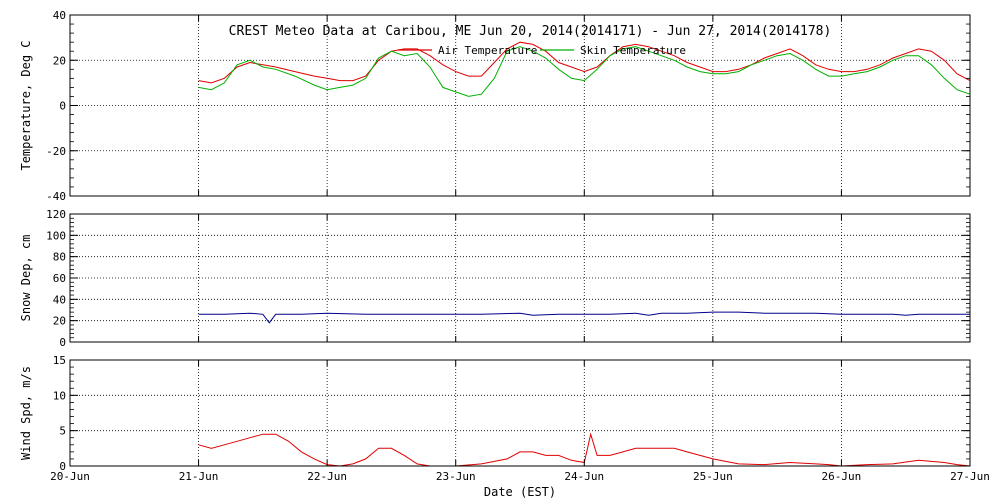 This screenshot has width=1000, height=500. I want to click on y-tick-label: 100, so click(56, 235).